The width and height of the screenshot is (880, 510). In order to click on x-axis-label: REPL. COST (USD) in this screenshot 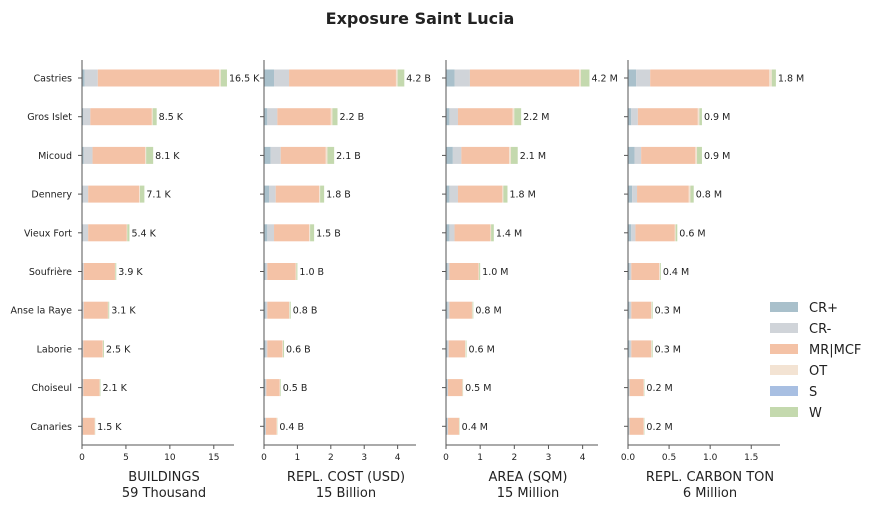, I will do `click(346, 477)`.